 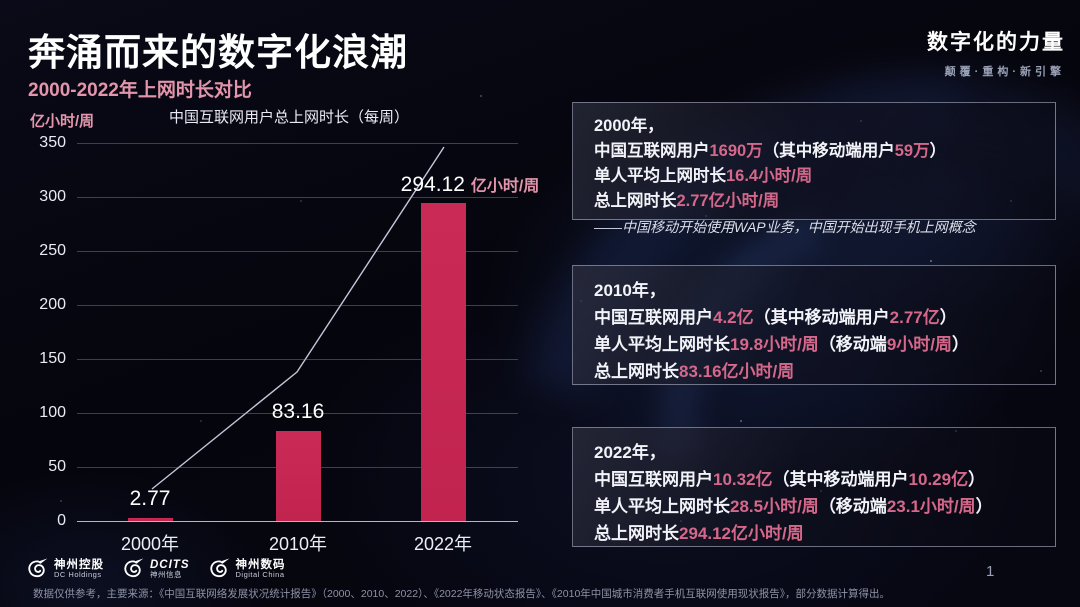 What do you see at coordinates (260, 565) in the screenshot?
I see `logo-name: 神州数码` at bounding box center [260, 565].